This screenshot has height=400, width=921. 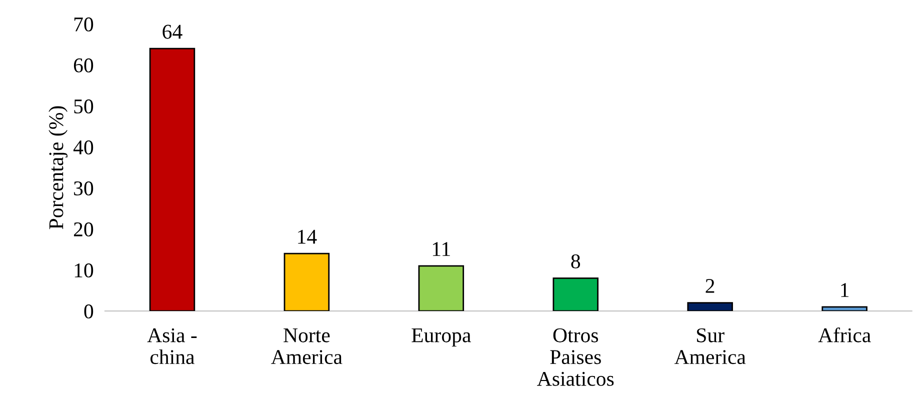 What do you see at coordinates (441, 337) in the screenshot?
I see `x-tick-label: Europa` at bounding box center [441, 337].